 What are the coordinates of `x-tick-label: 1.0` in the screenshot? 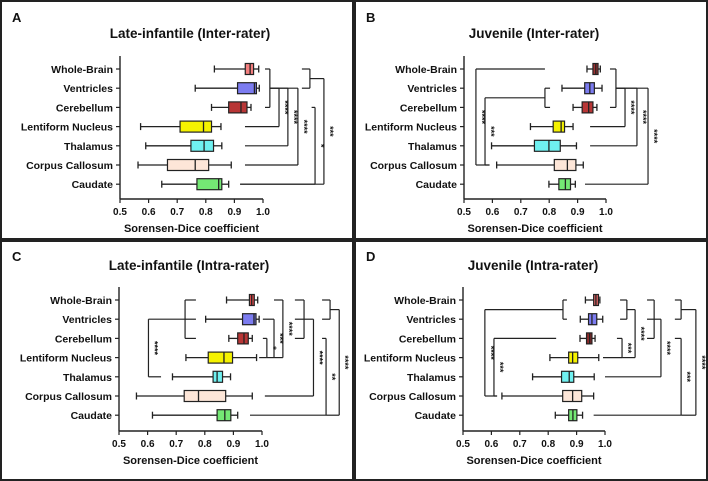 It's located at (263, 212).